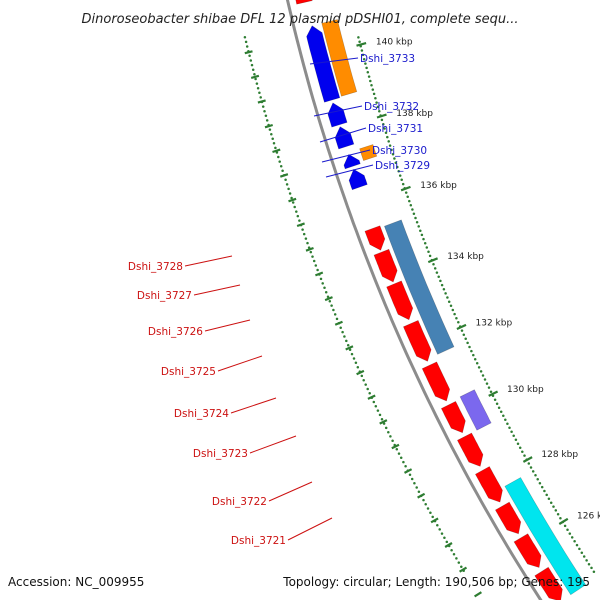 The image size is (600, 600). Describe the element at coordinates (220, 454) in the screenshot. I see `gene-label: Dshi_3723` at that location.